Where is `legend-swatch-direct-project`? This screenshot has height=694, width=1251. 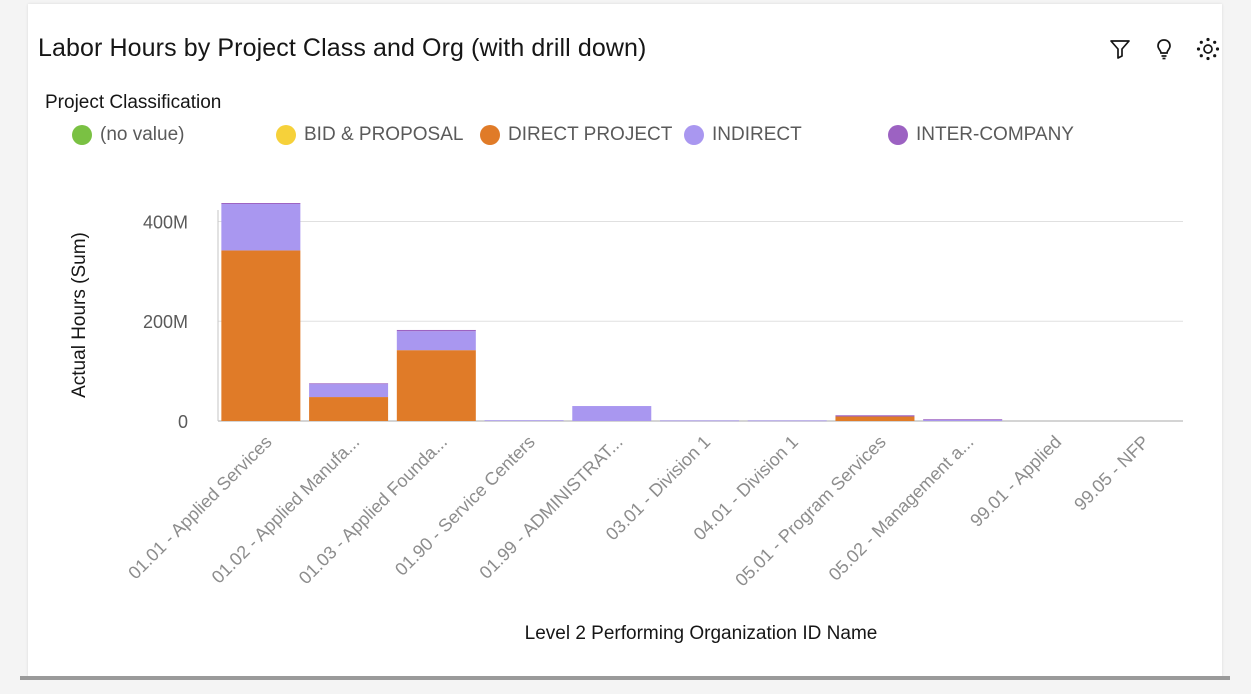 legend-swatch-direct-project is located at coordinates (490, 135).